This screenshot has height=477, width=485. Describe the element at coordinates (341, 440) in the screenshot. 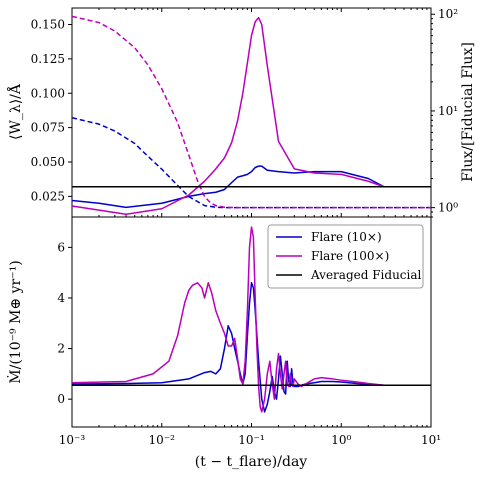

I see `bottom-x-tick-label: 10⁰` at that location.